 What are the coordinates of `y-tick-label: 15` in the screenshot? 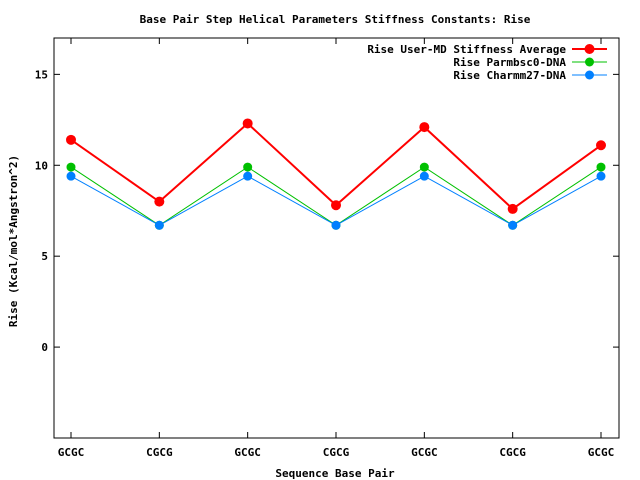 It's located at (41, 74).